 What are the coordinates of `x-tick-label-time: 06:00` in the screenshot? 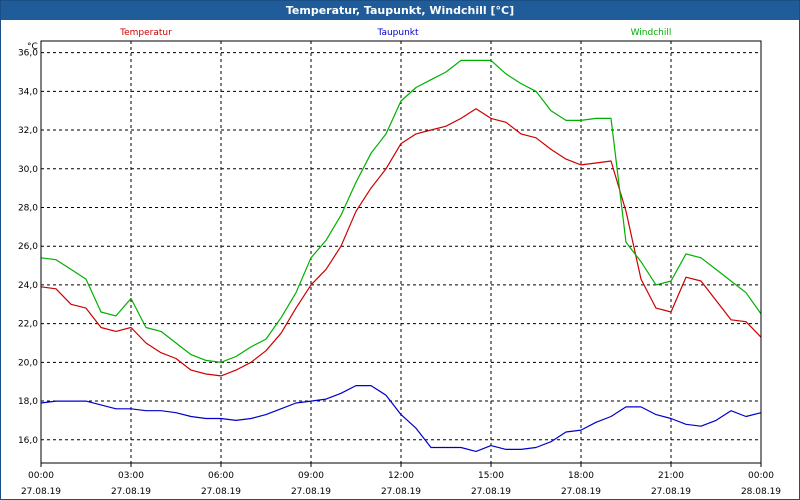 It's located at (221, 476).